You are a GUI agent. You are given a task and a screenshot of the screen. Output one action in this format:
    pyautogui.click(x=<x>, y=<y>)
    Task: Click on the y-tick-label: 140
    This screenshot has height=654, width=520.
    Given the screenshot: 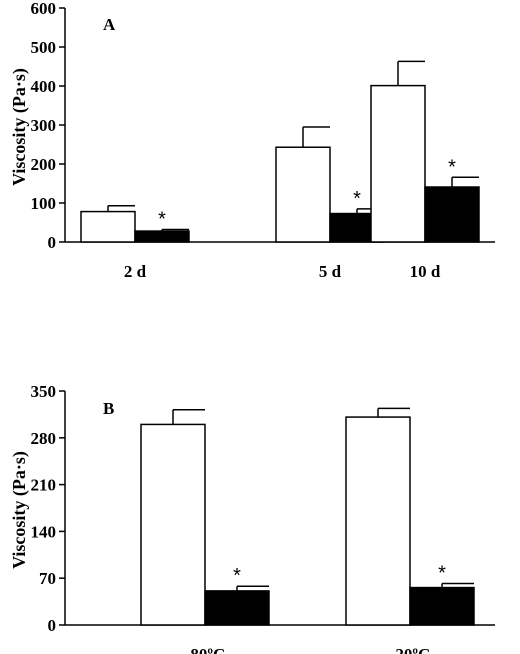 What is the action you would take?
    pyautogui.click(x=44, y=531)
    